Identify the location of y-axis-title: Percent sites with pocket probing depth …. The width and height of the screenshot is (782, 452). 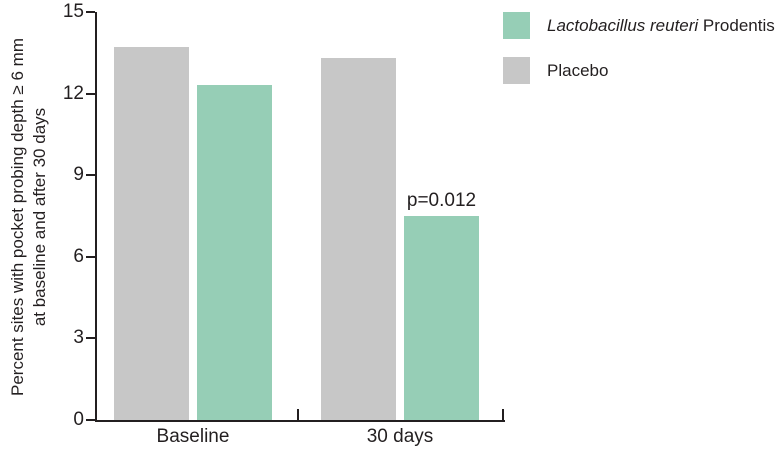
(29, 217).